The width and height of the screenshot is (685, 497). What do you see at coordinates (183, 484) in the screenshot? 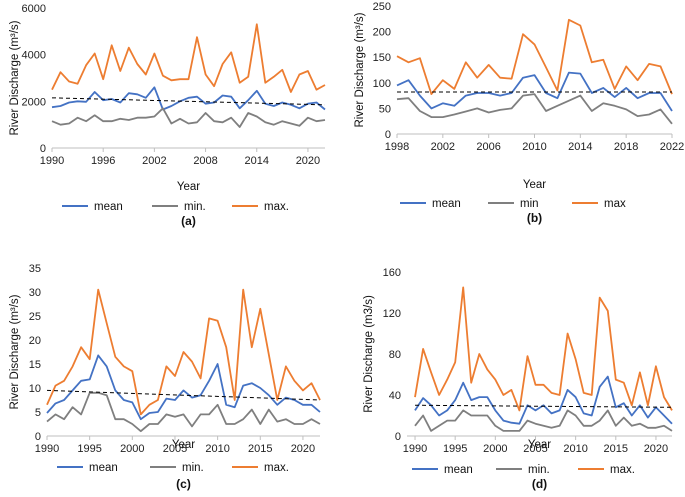
I see `panel-label: (c)` at bounding box center [183, 484].